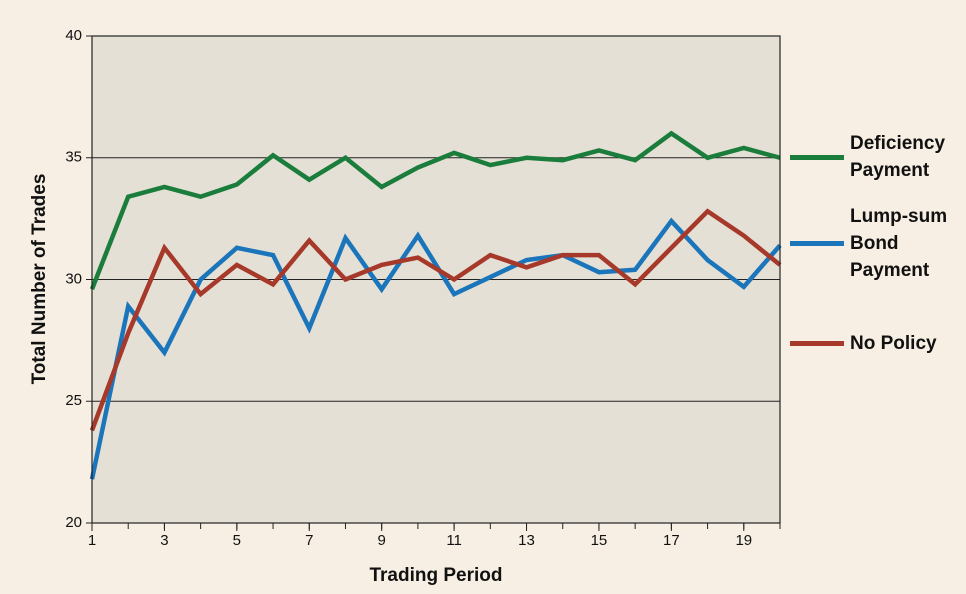  Describe the element at coordinates (898, 157) in the screenshot. I see `legend-label: Deficiency Payment` at that location.